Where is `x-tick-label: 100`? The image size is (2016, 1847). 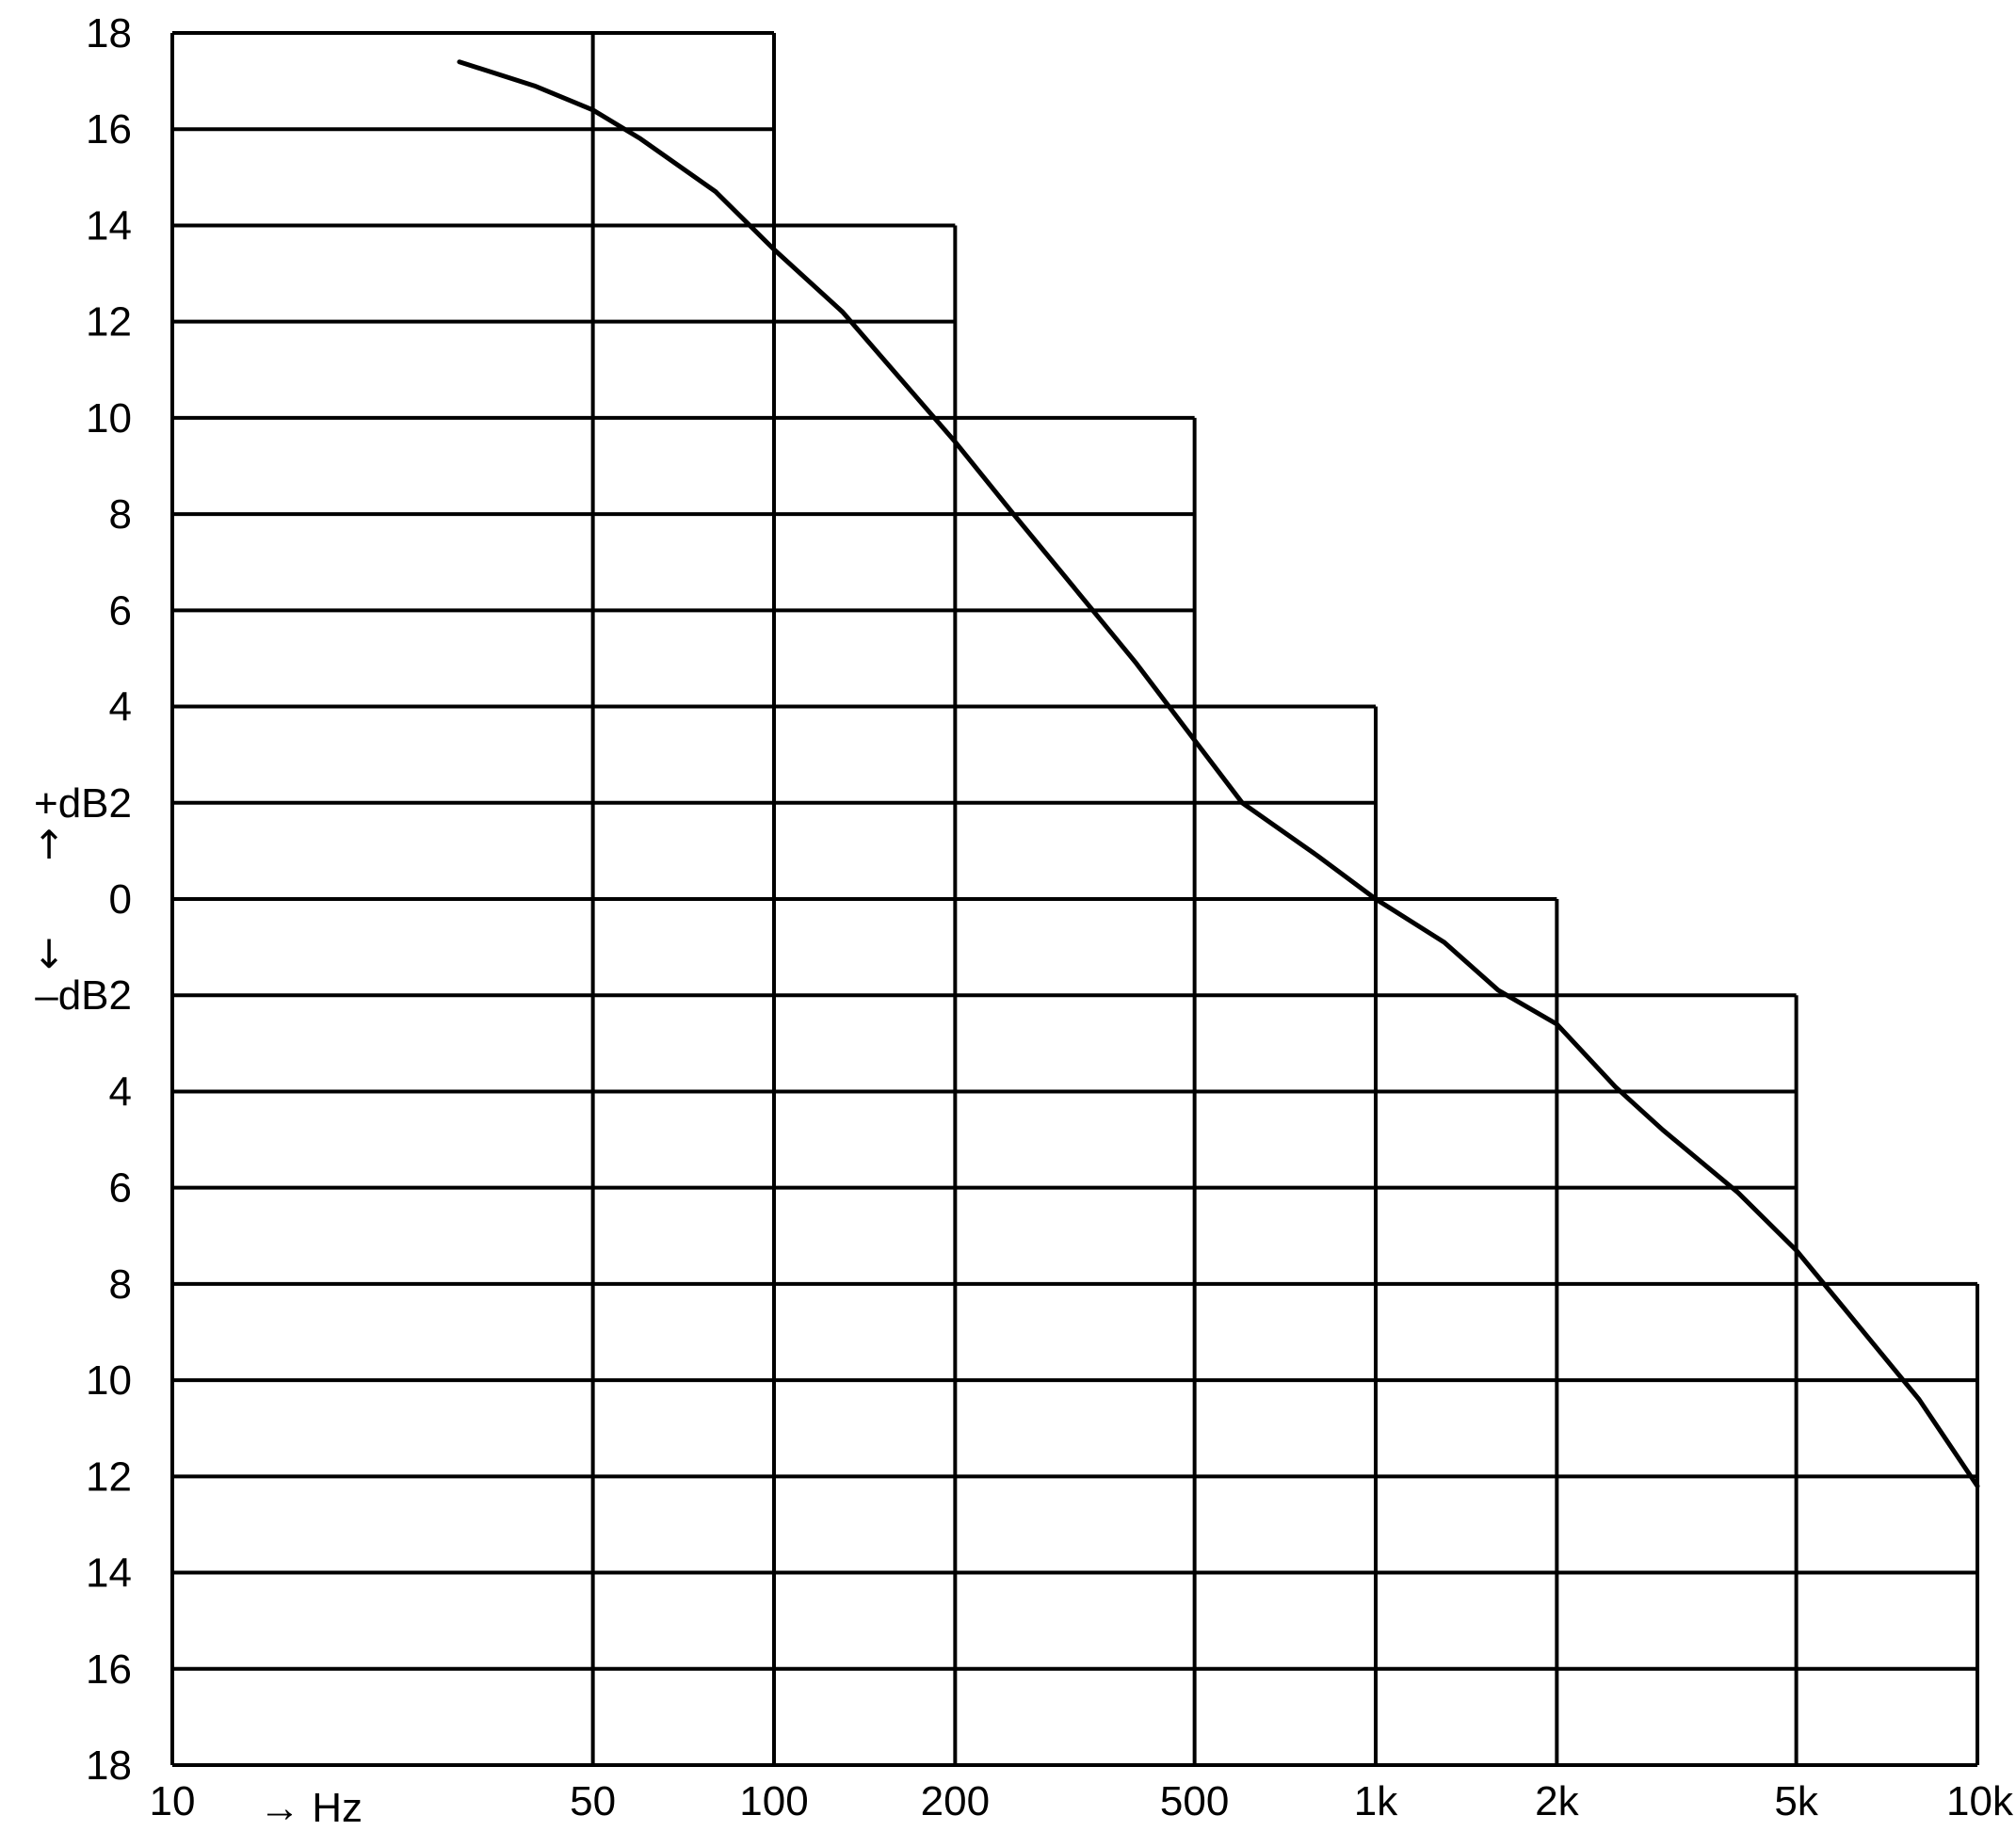
x-tick-label: 100 is located at coordinates (773, 1801).